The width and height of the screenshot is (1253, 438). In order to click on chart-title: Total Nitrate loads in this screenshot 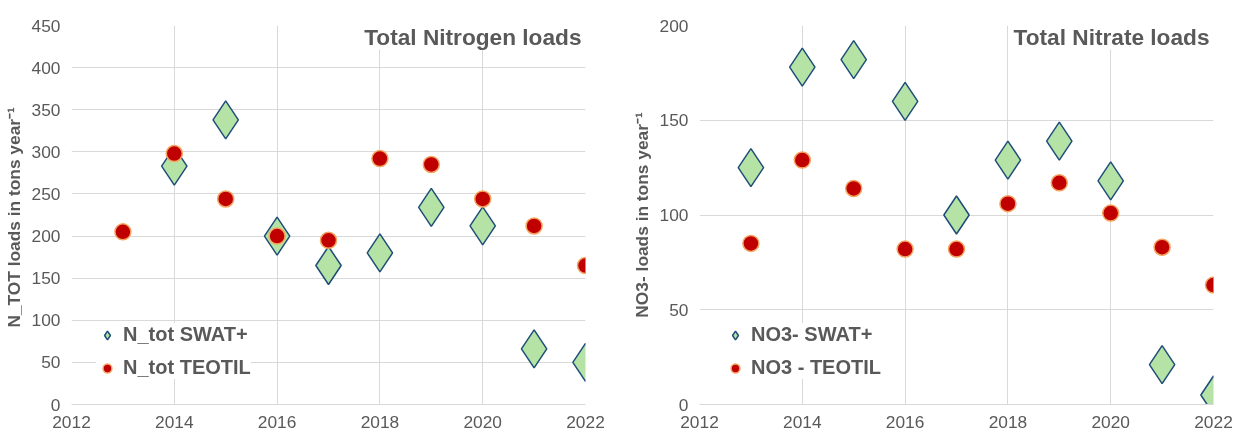, I will do `click(1111, 36)`.